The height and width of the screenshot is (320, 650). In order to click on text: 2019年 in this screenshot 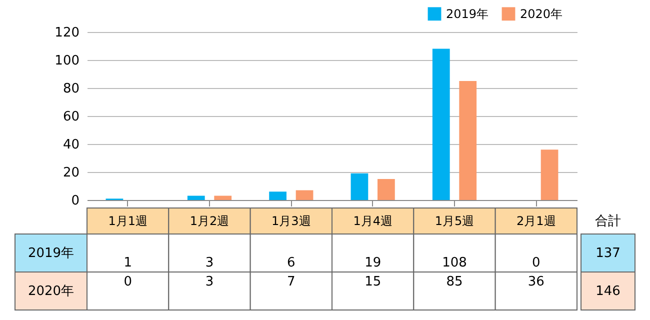, I will do `click(51, 253)`.